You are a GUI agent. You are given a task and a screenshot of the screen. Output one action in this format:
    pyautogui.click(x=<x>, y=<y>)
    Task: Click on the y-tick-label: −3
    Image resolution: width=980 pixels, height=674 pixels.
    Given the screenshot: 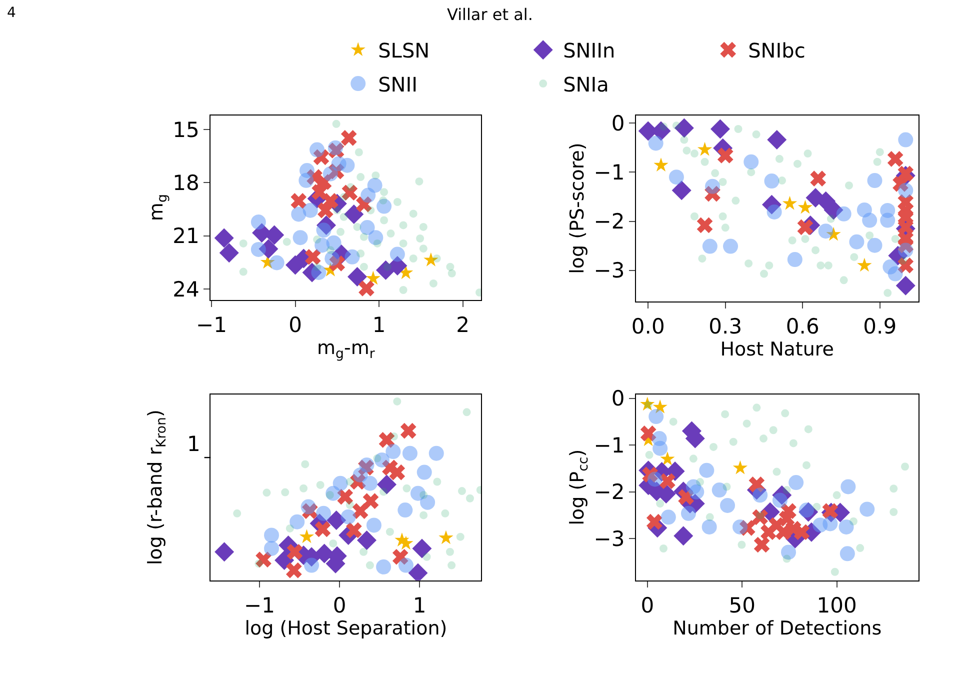 What is the action you would take?
    pyautogui.click(x=609, y=539)
    